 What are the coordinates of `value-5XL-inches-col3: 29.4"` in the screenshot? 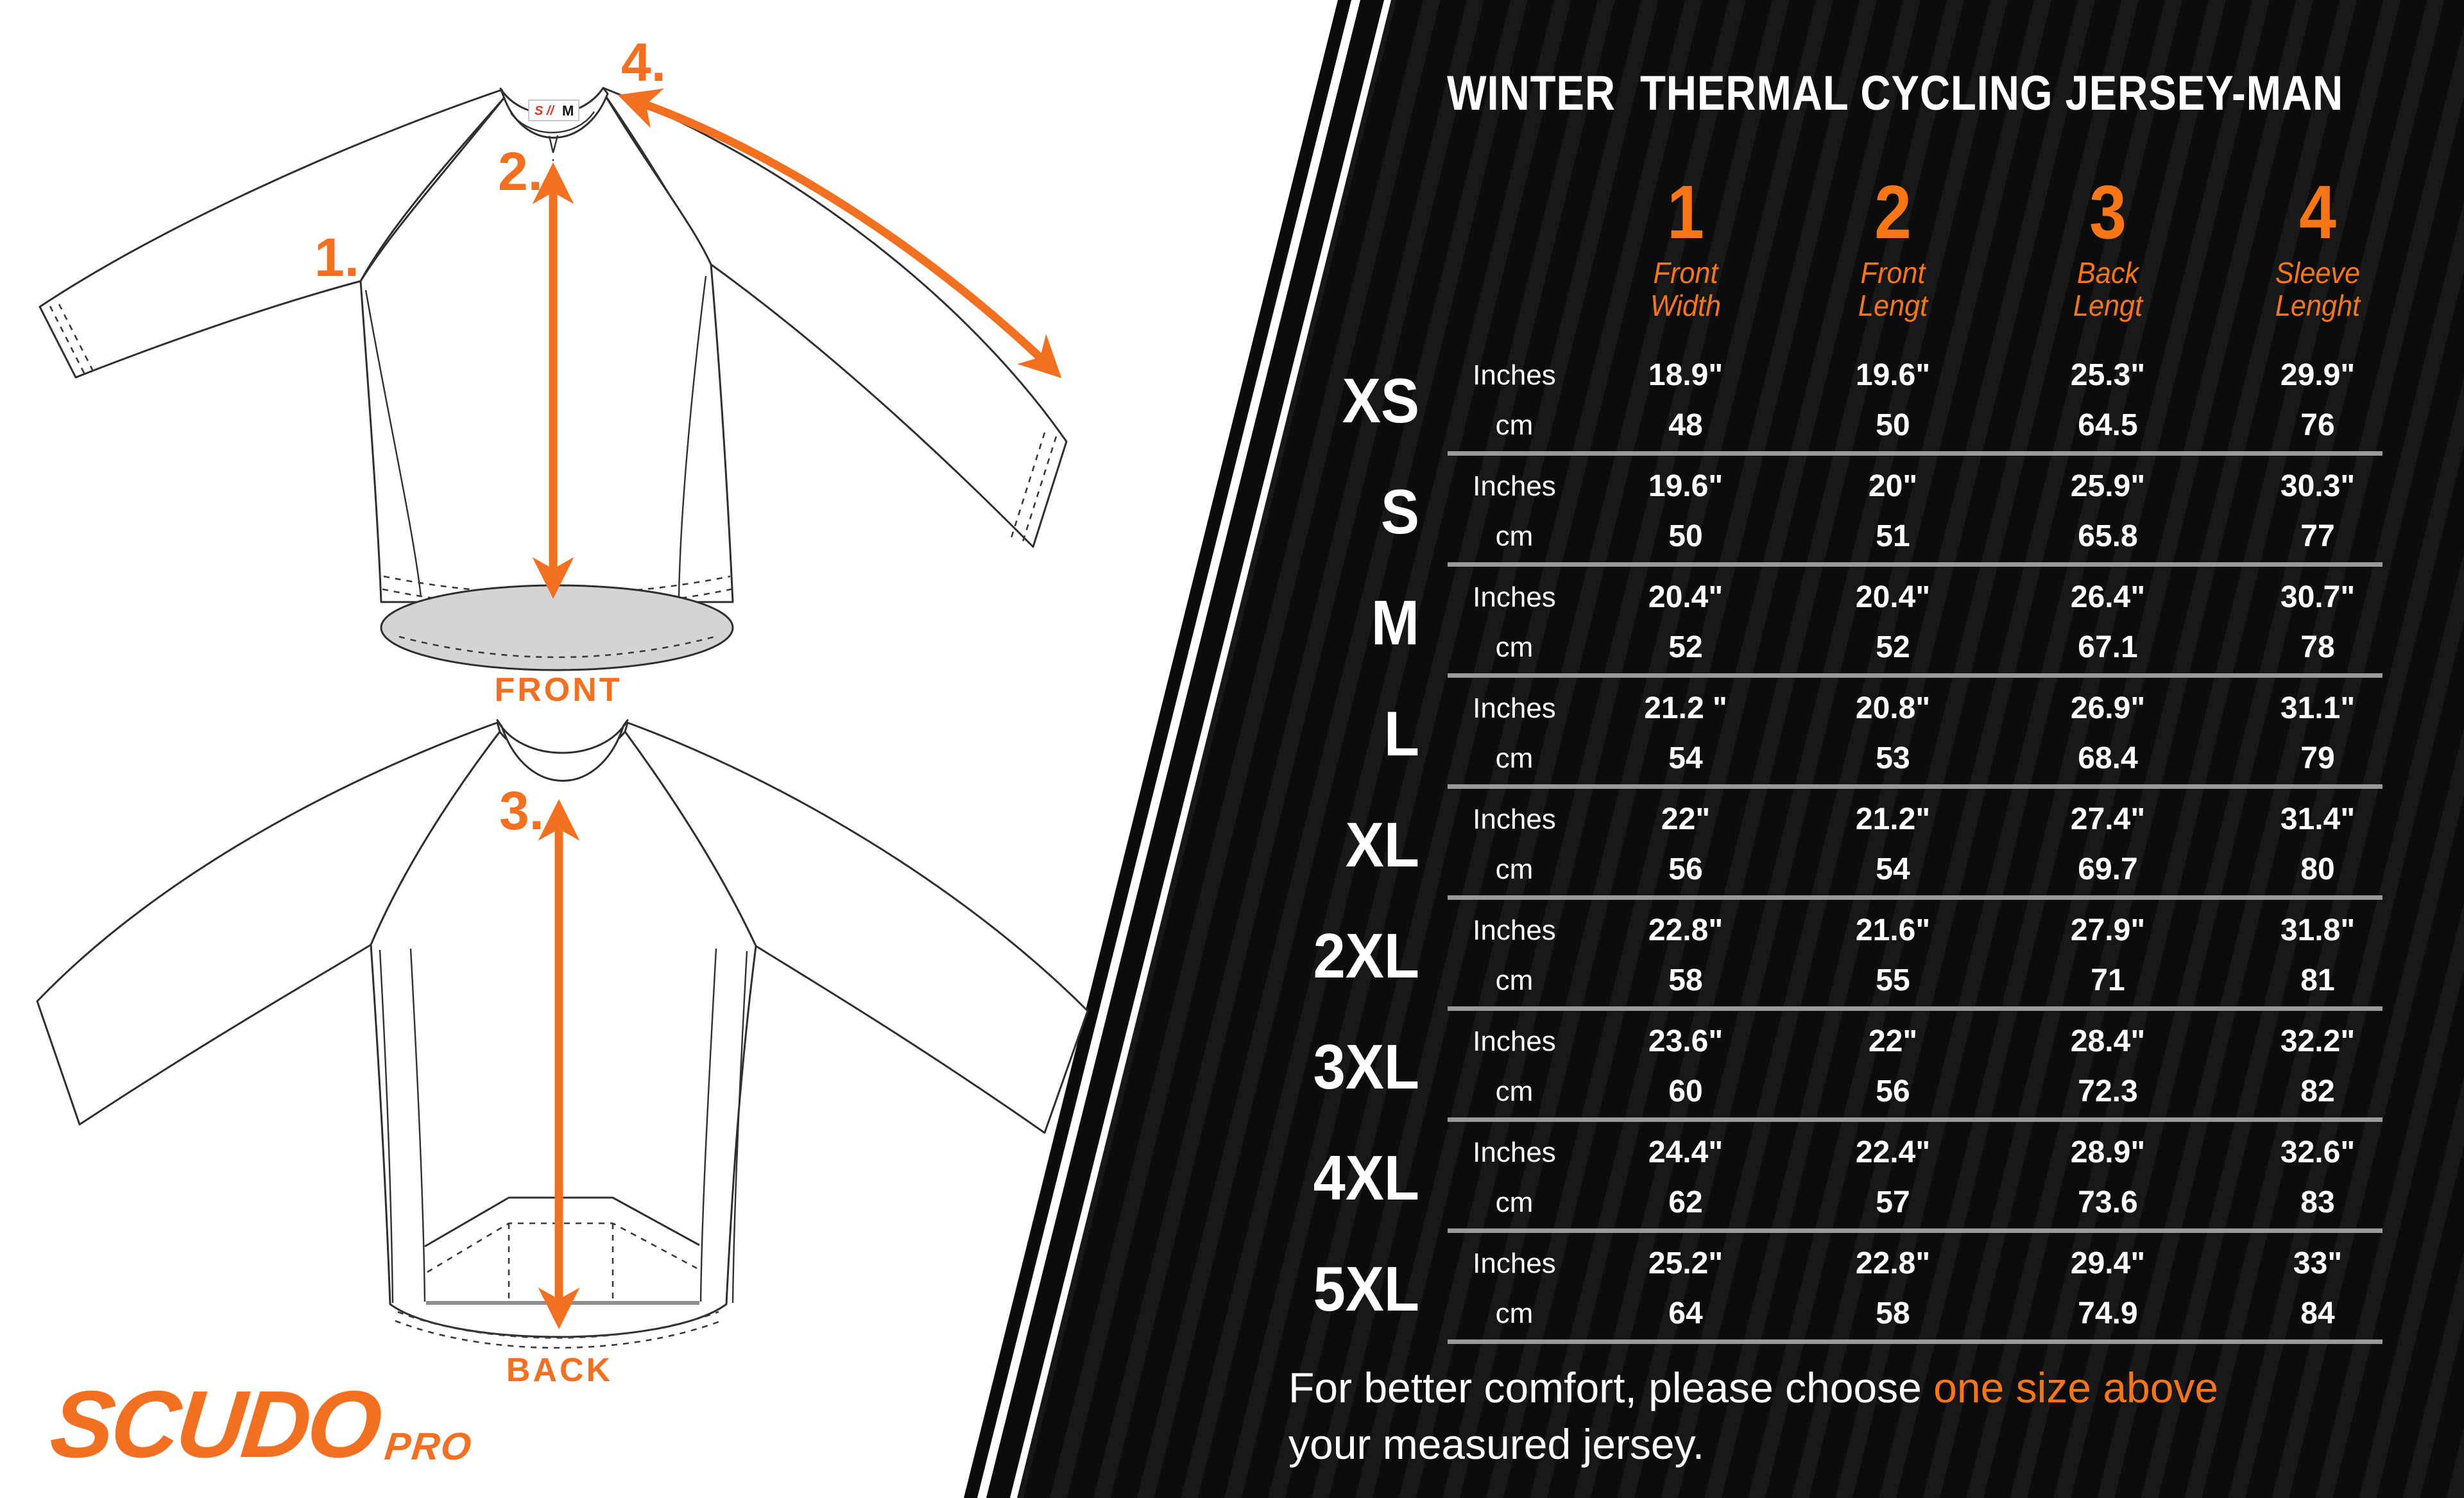 It's located at (2108, 1263).